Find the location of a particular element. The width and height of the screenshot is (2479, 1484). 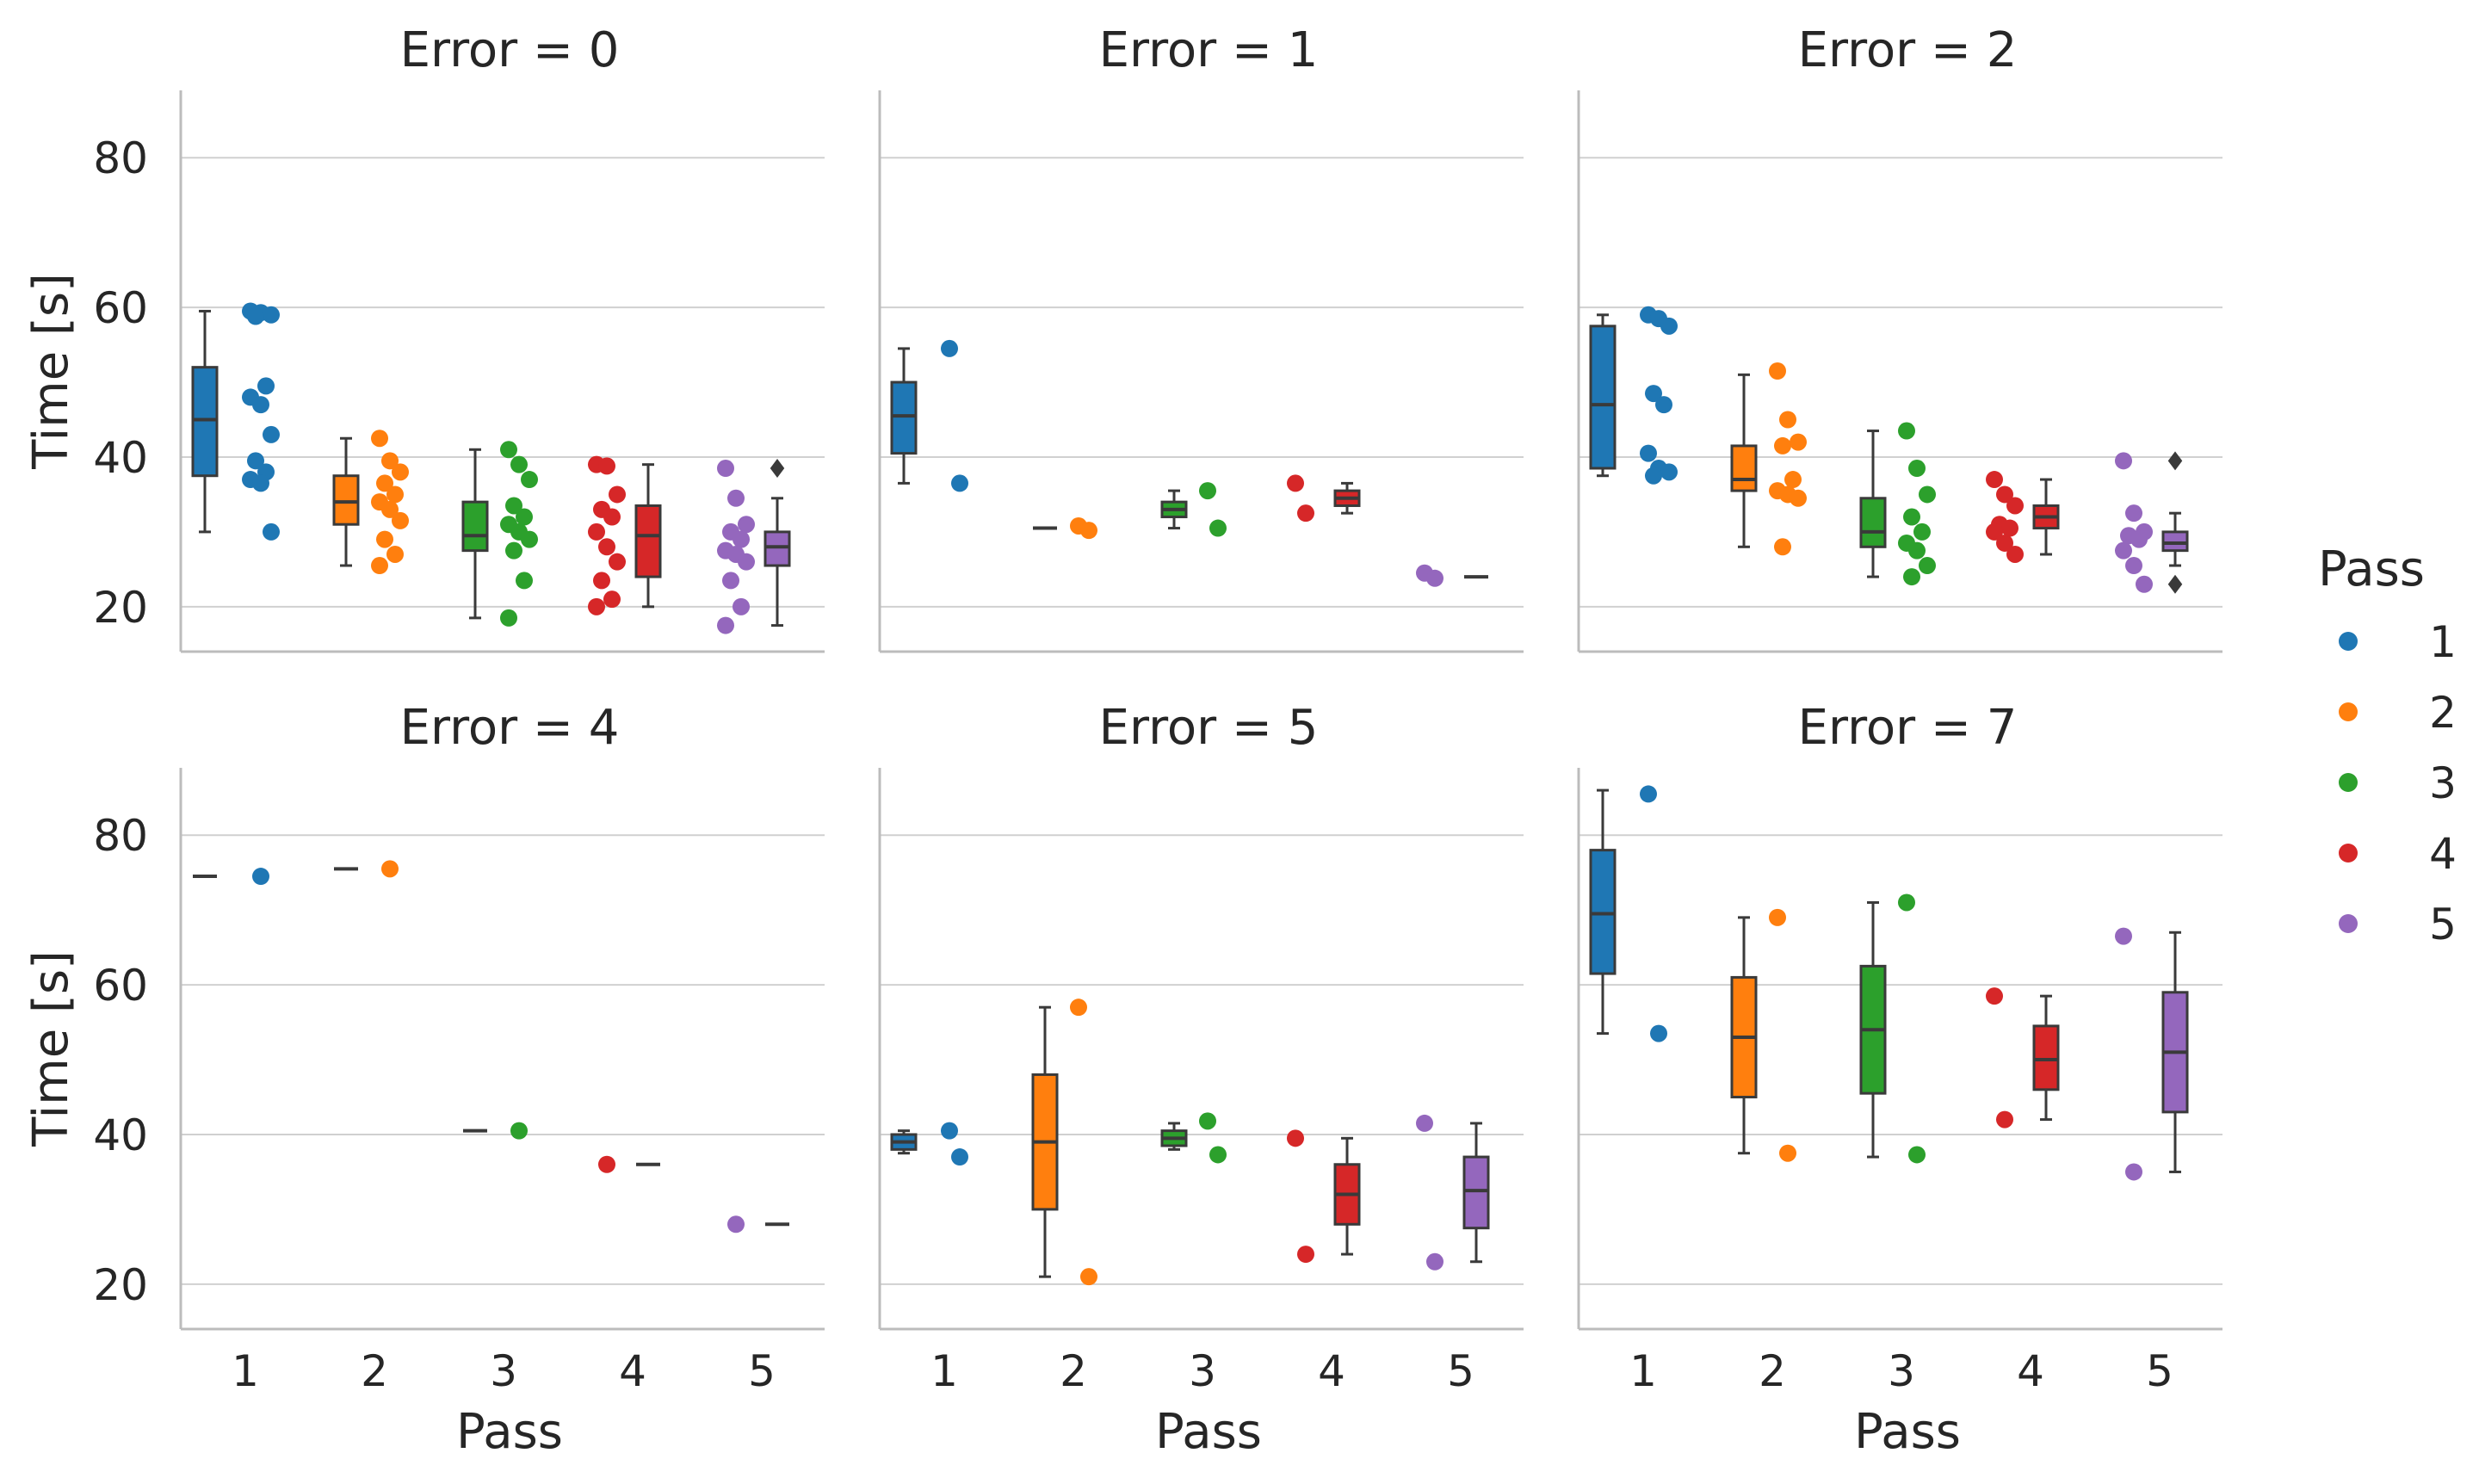

panel-error-1: Error = 1 is located at coordinates (1201, 337).